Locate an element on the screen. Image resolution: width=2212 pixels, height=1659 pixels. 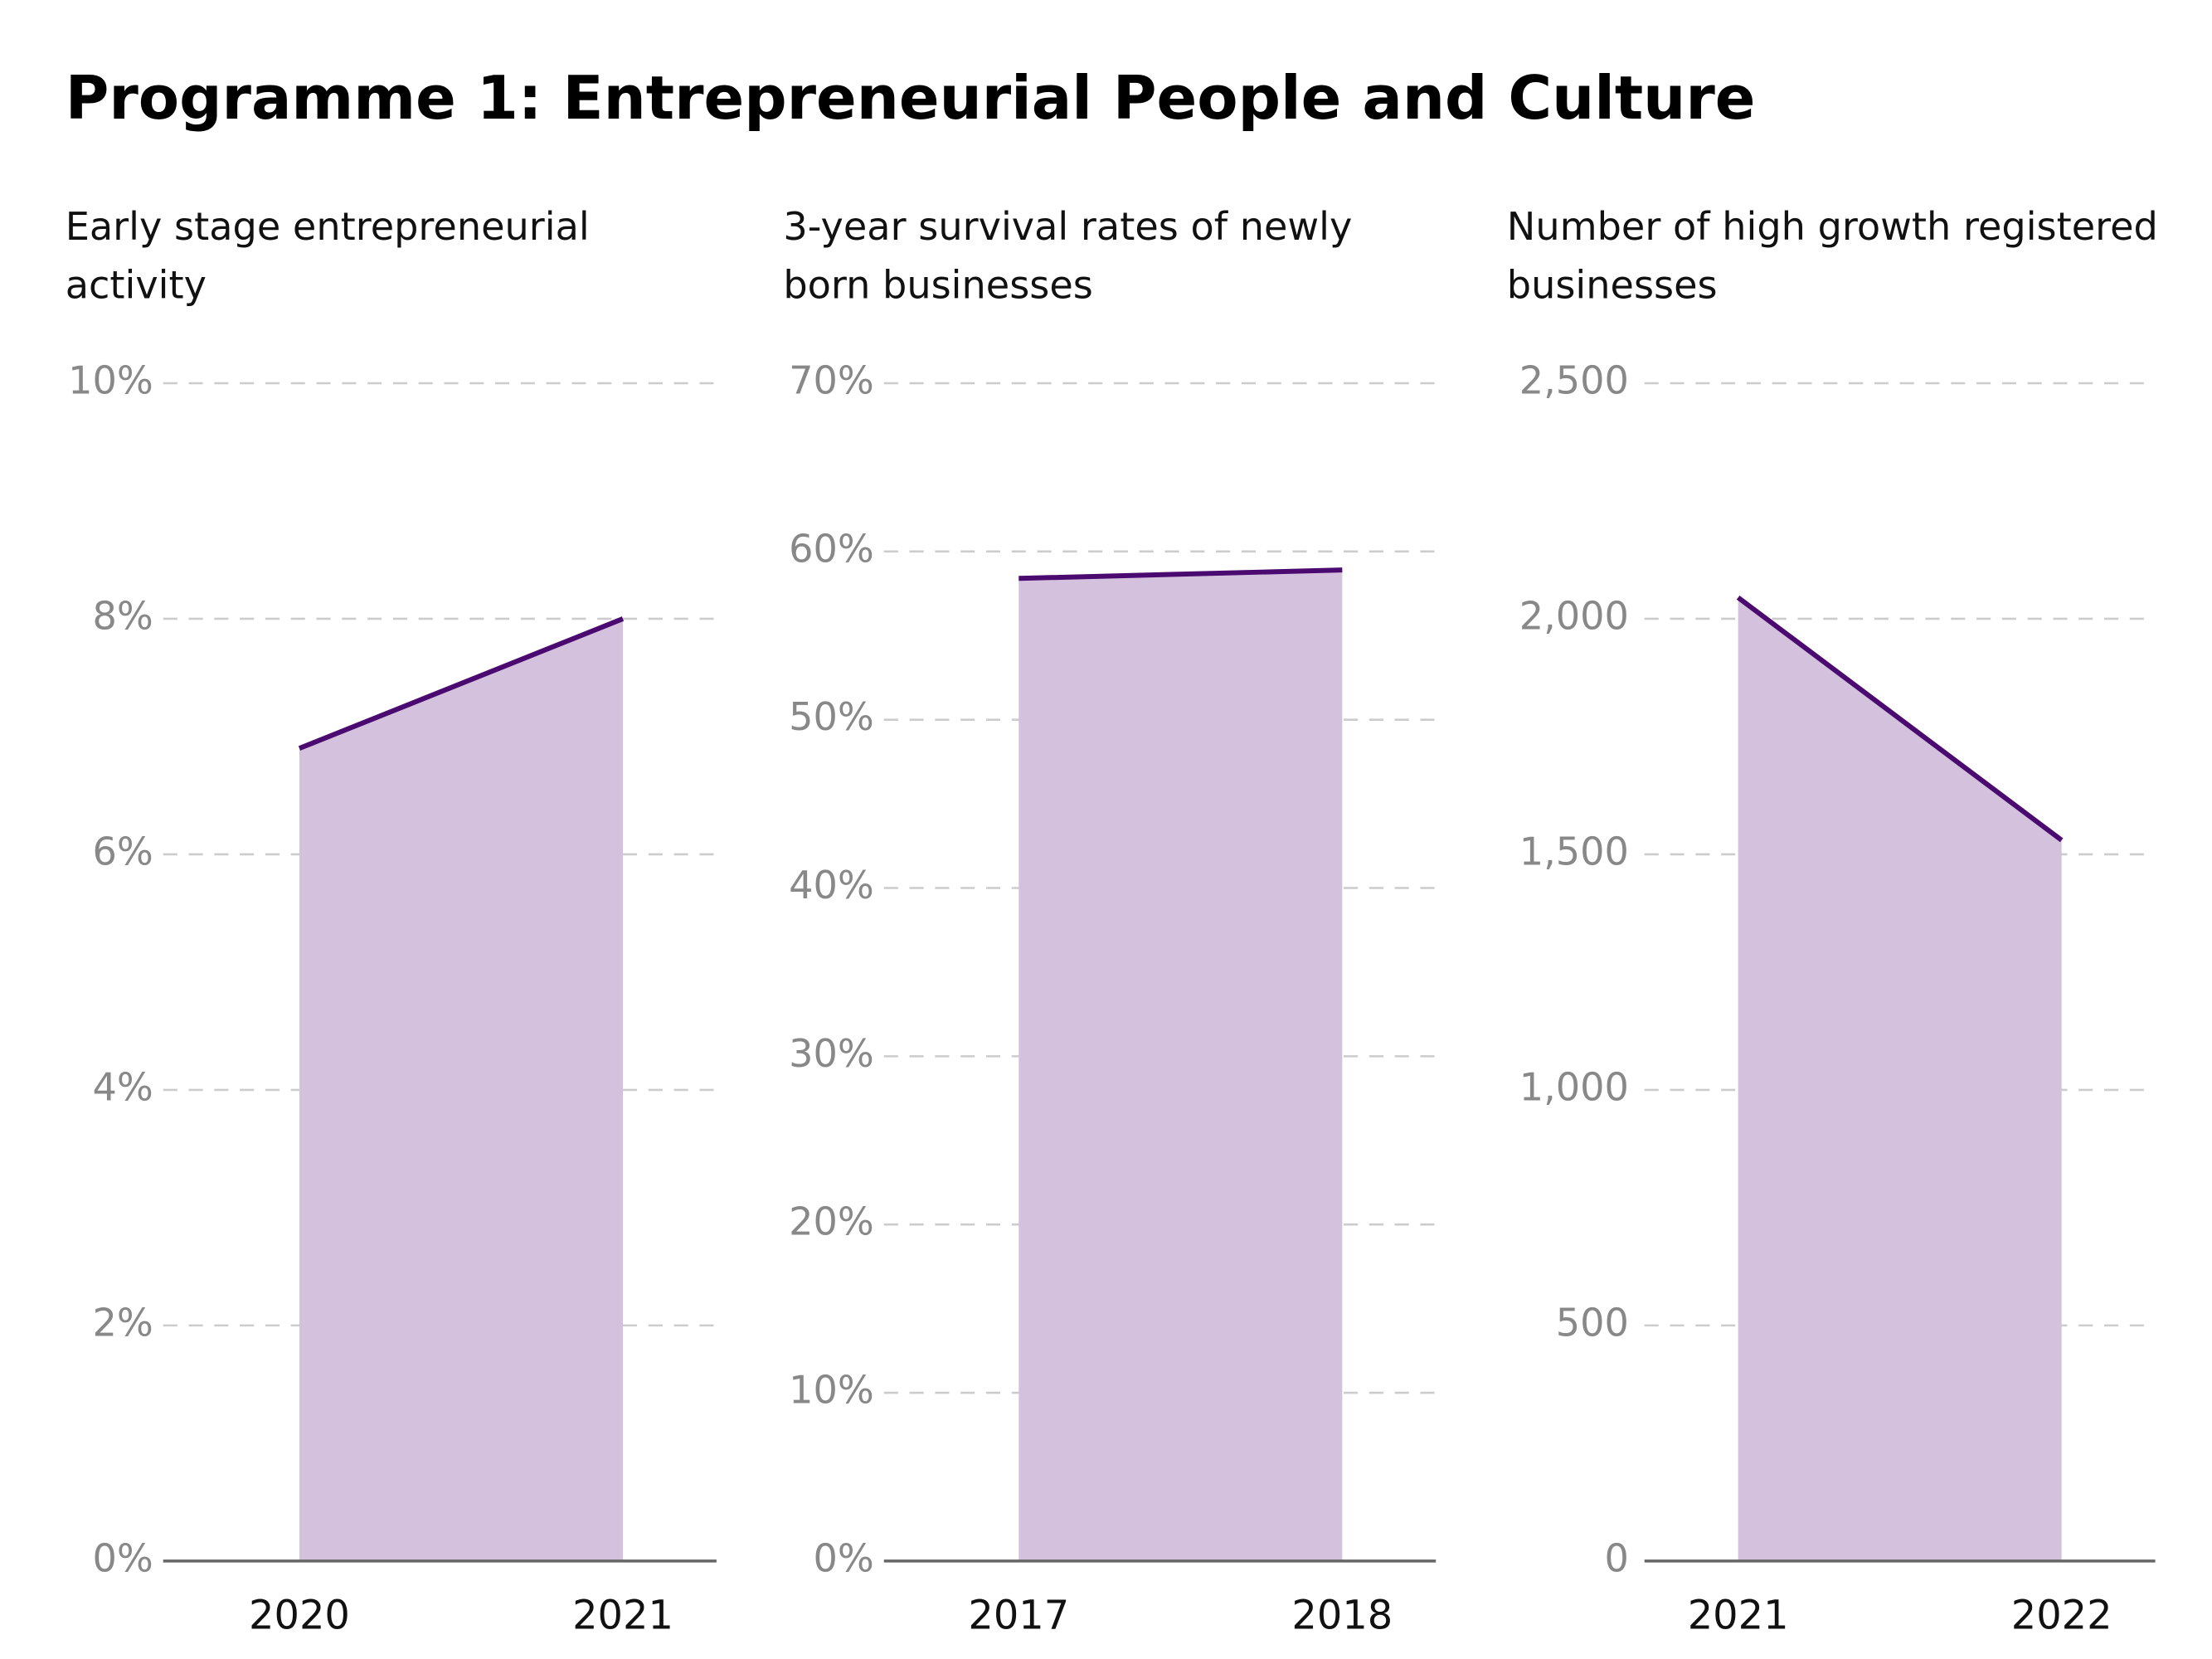
x-tick-label: 2017 is located at coordinates (1018, 1615).